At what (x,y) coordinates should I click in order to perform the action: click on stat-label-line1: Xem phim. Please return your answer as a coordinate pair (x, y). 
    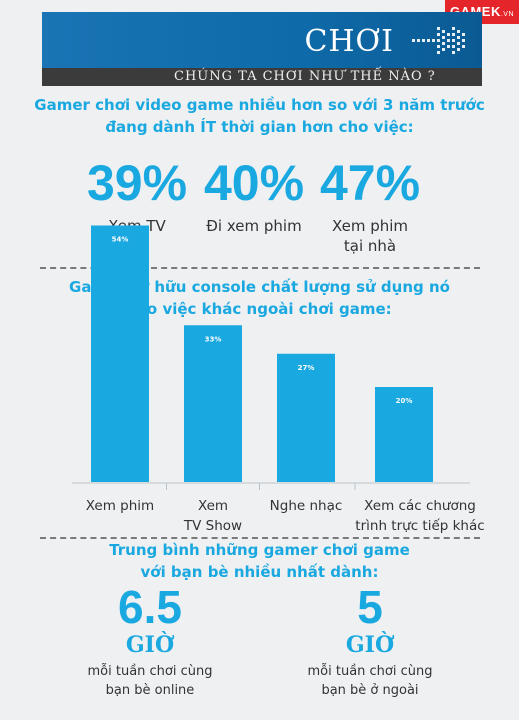
    Looking at the image, I should click on (370, 226).